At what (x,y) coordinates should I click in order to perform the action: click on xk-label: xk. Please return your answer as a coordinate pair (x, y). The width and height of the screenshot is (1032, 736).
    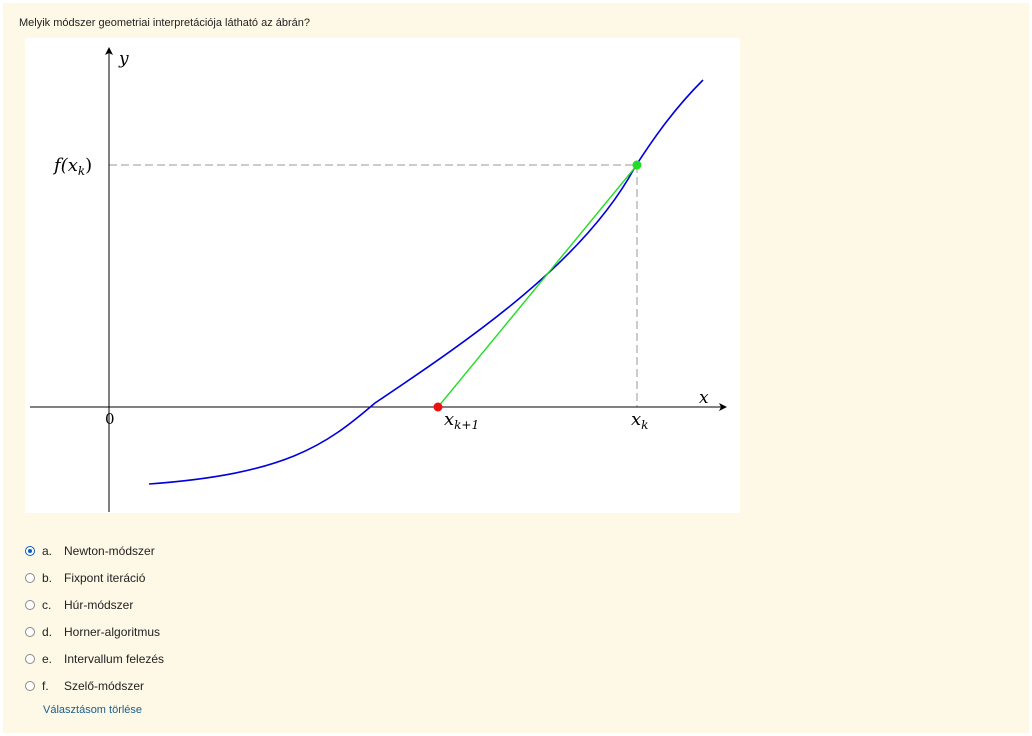
    Looking at the image, I should click on (639, 420).